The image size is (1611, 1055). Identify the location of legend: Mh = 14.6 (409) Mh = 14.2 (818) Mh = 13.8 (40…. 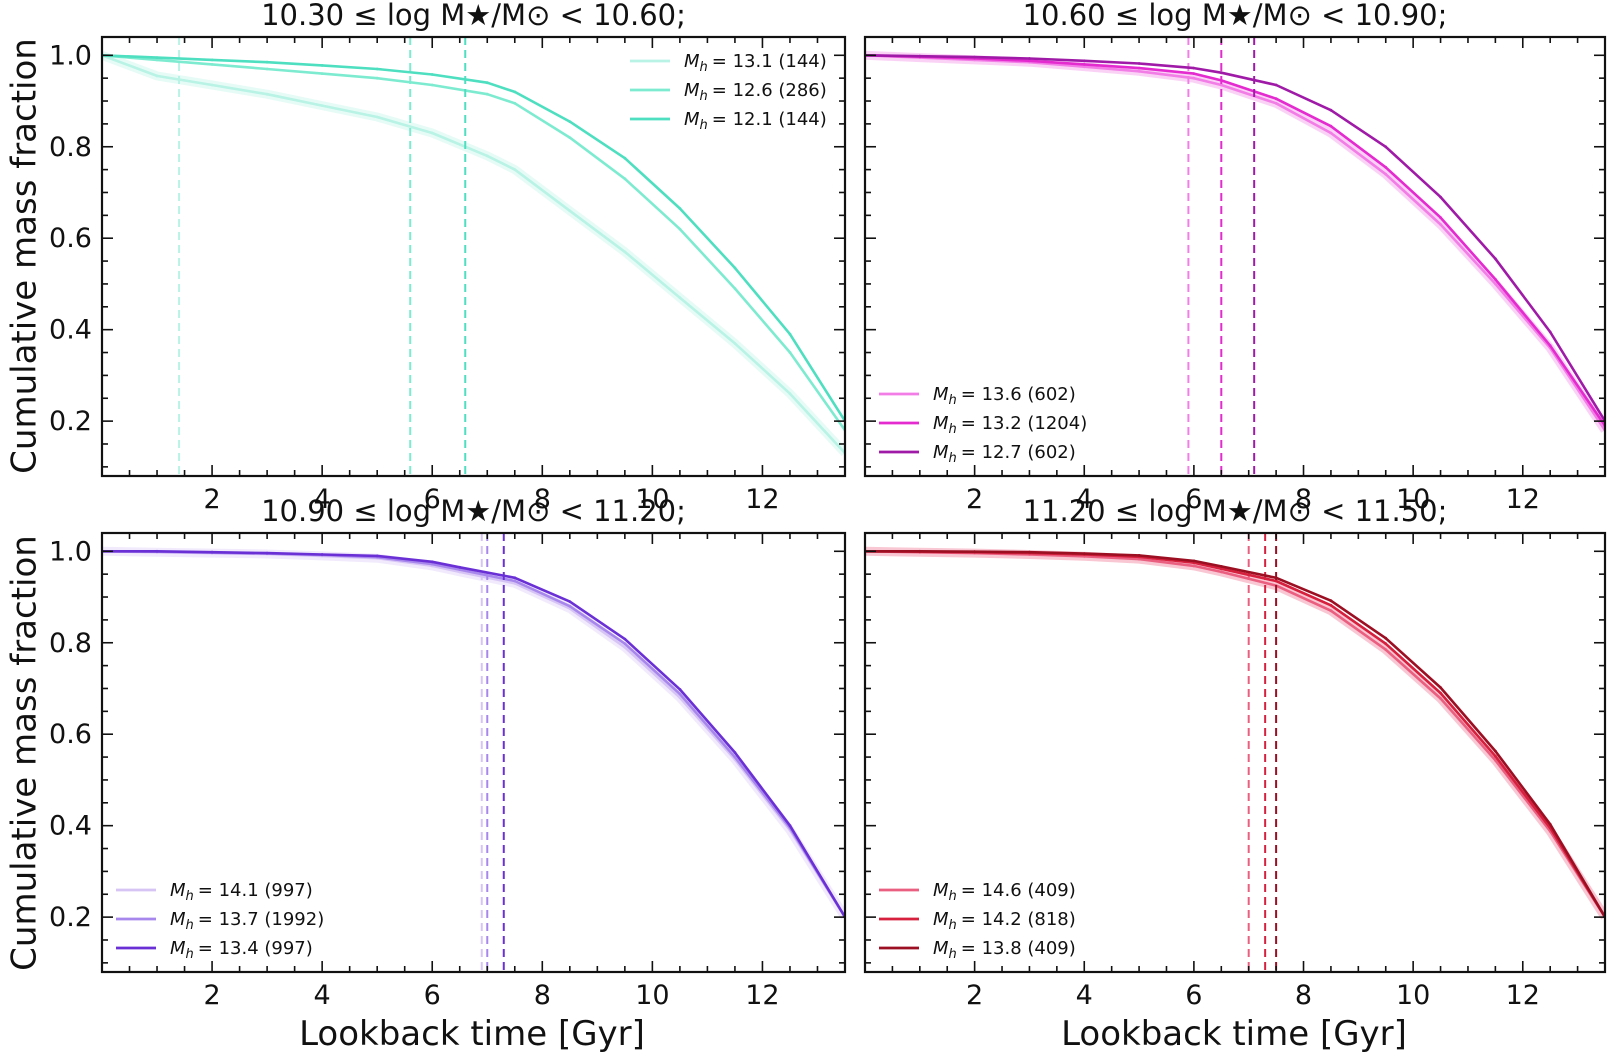
(977, 921).